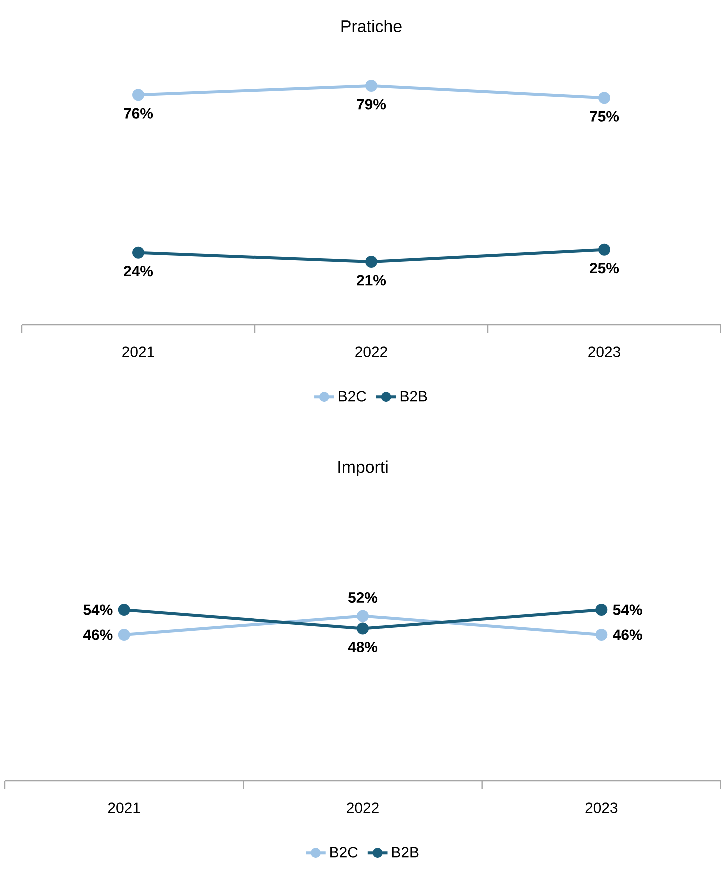 This screenshot has height=872, width=721. Describe the element at coordinates (363, 468) in the screenshot. I see `chart-title: Importi` at that location.